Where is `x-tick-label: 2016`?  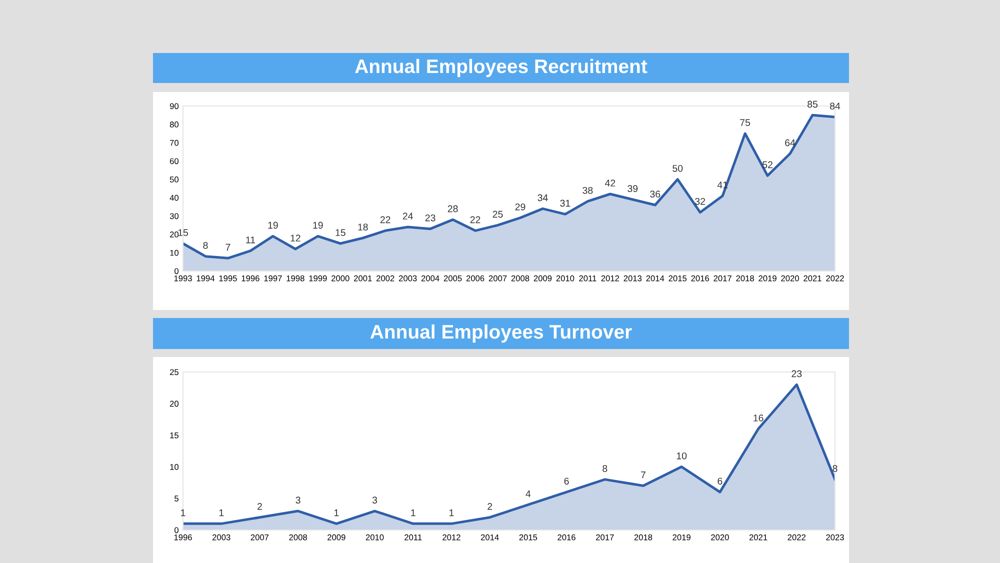
x-tick-label: 2016 is located at coordinates (567, 537).